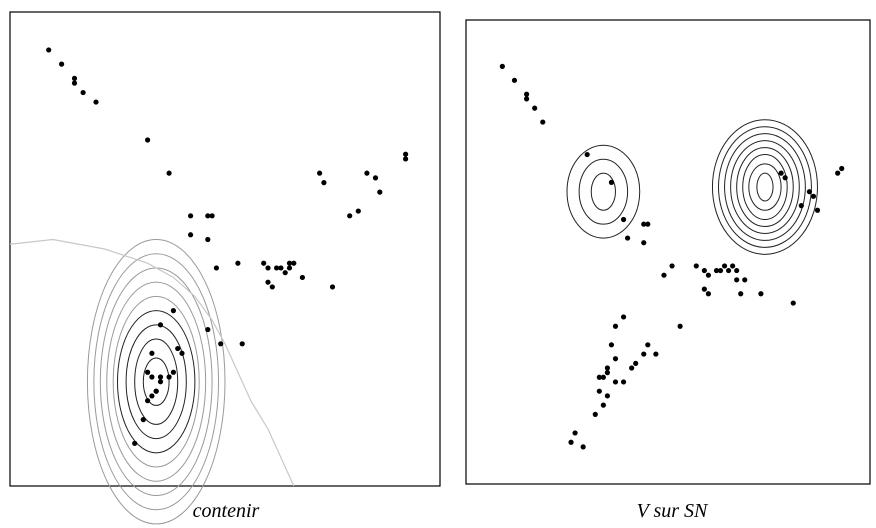 The height and width of the screenshot is (528, 876). Describe the element at coordinates (226, 511) in the screenshot. I see `left-panel-caption: contenir` at that location.